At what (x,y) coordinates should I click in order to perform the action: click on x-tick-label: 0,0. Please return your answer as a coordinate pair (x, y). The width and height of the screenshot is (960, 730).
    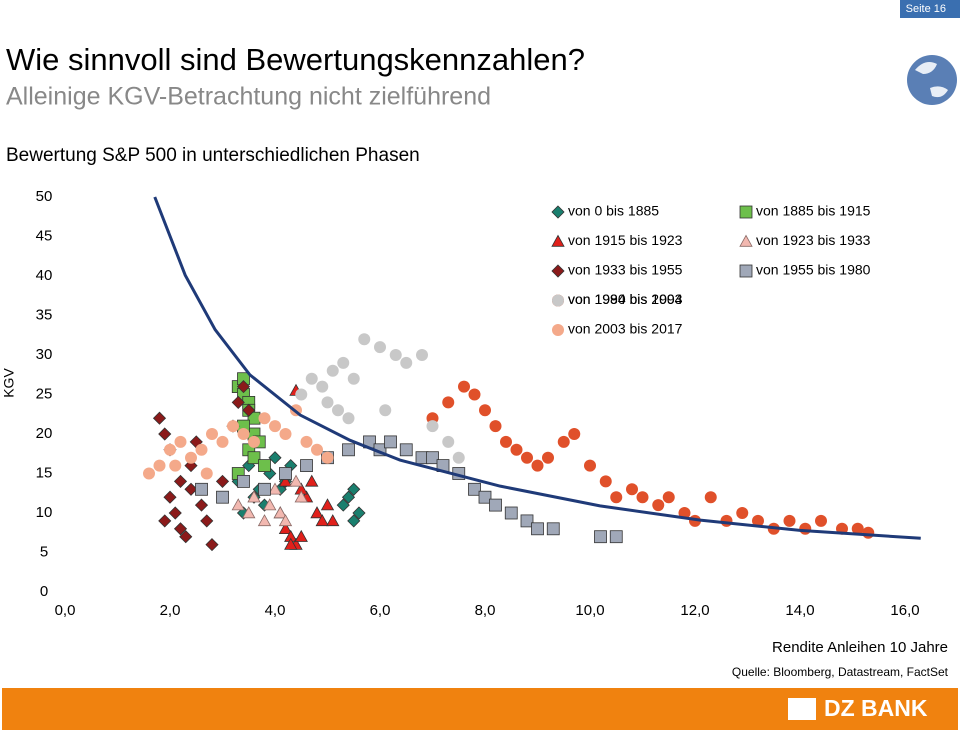
    Looking at the image, I should click on (65, 610).